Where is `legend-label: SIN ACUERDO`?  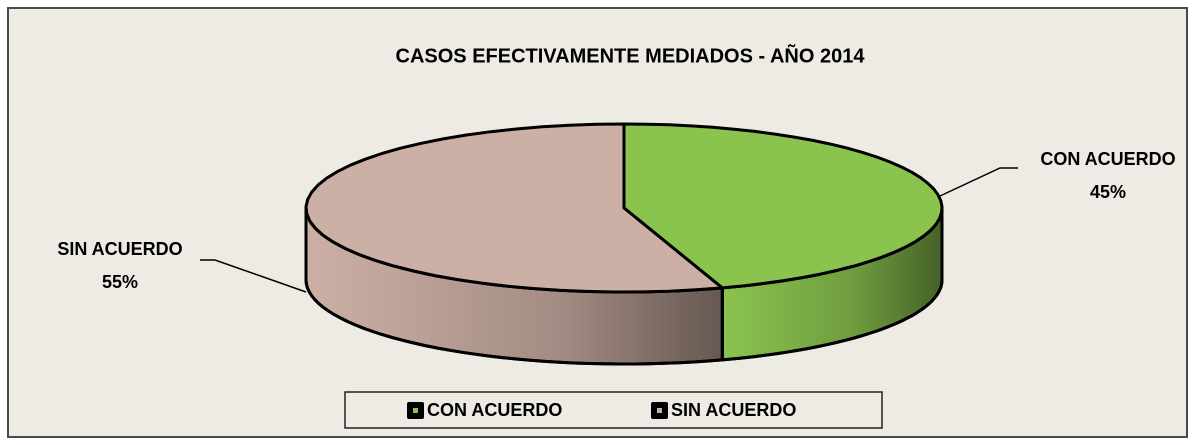
legend-label: SIN ACUERDO is located at coordinates (733, 410).